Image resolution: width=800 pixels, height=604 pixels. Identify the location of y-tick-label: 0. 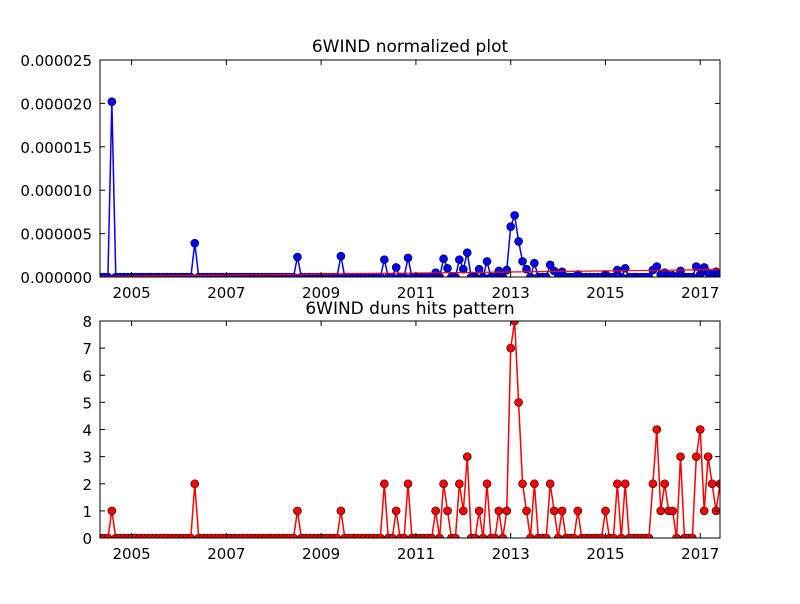
(87, 539).